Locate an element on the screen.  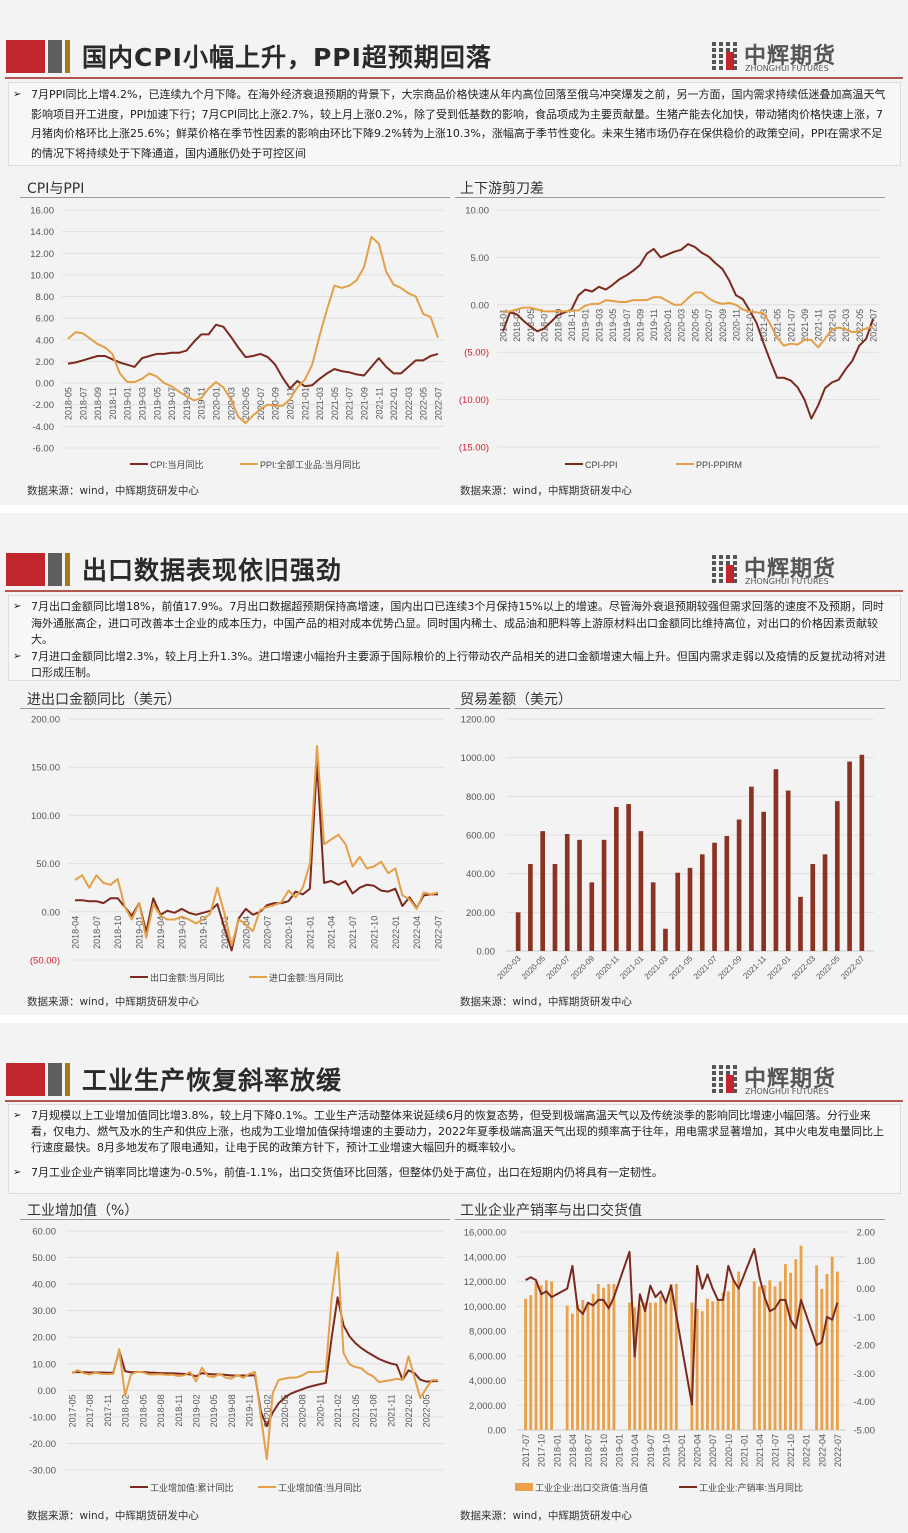
y2-tick-label: -5.00 is located at coordinates (864, 1431).